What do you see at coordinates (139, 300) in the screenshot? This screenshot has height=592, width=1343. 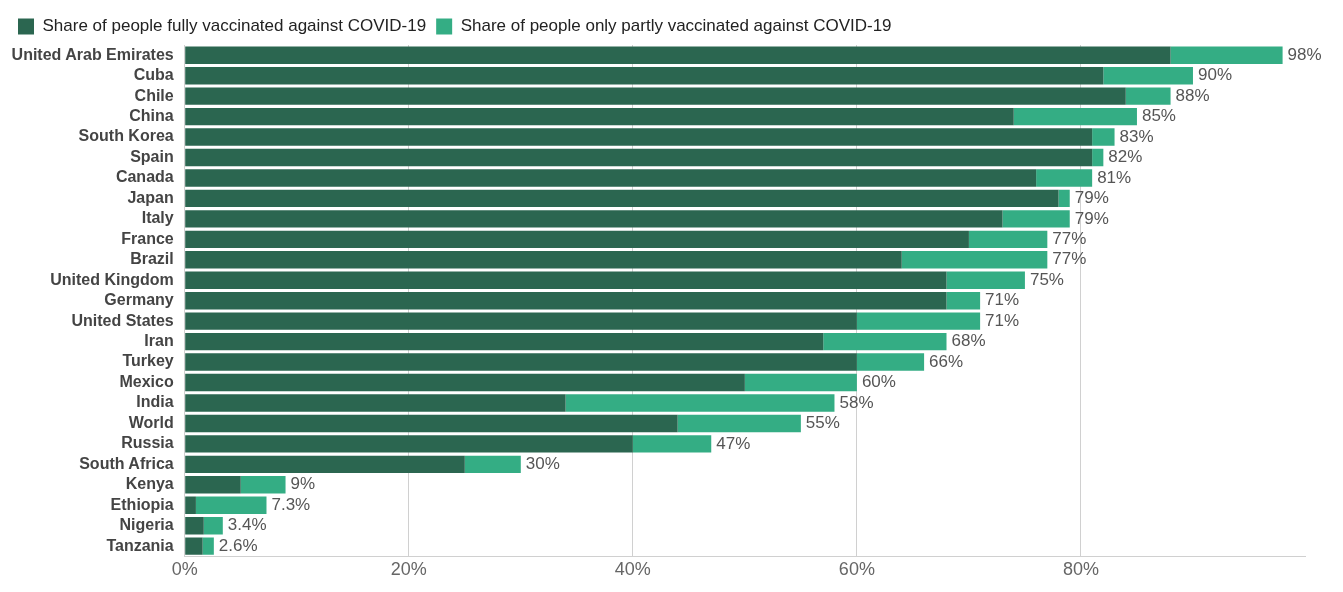 I see `y-tick-label: Germany` at bounding box center [139, 300].